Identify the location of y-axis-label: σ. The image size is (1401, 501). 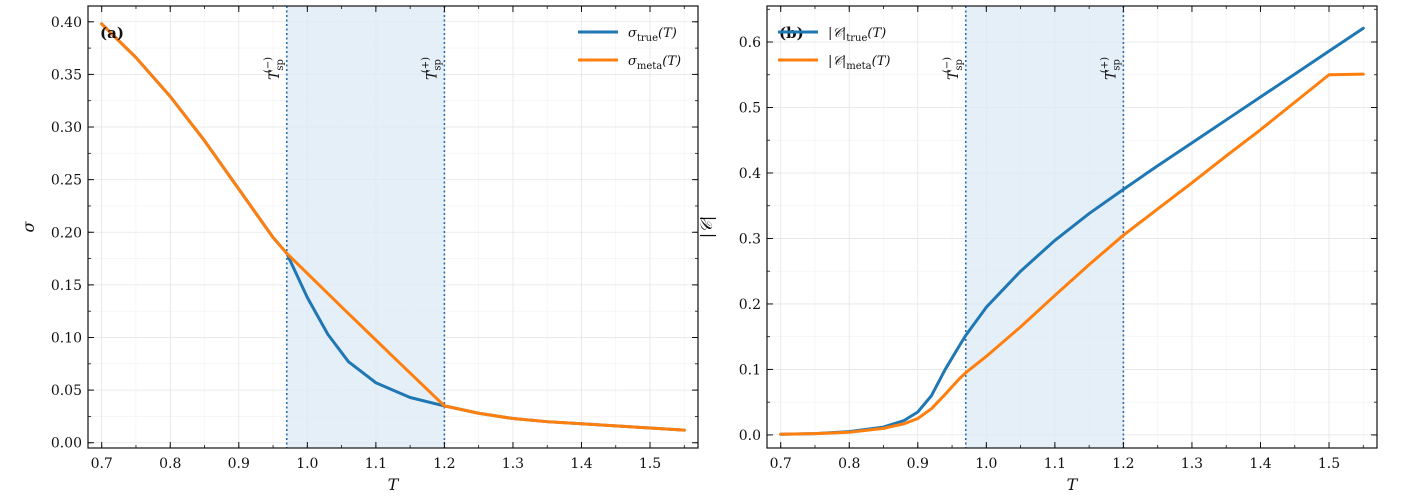
(28, 226).